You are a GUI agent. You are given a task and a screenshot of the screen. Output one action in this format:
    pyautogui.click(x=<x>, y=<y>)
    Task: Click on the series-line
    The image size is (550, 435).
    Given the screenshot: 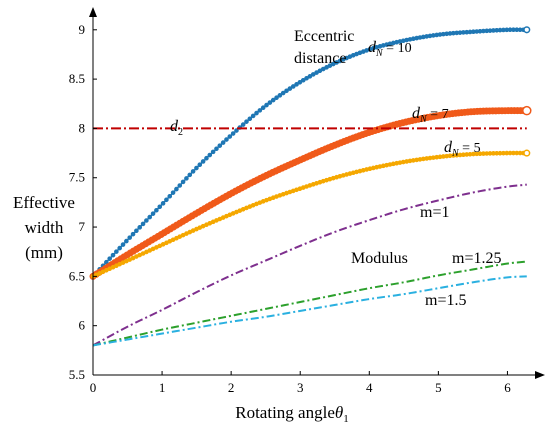 What is the action you would take?
    pyautogui.click(x=309, y=311)
    